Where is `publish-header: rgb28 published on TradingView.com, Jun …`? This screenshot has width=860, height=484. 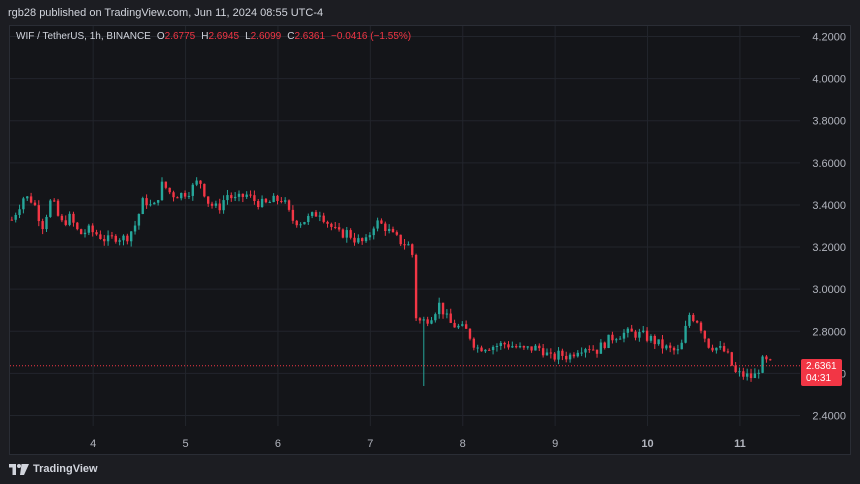
publish-header: rgb28 published on TradingView.com, Jun … is located at coordinates (166, 13).